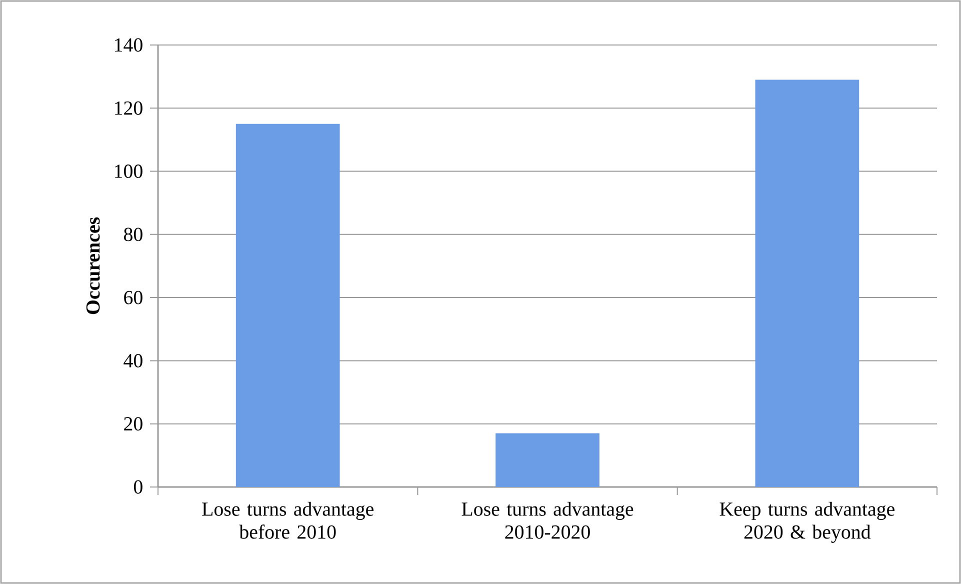  Describe the element at coordinates (133, 235) in the screenshot. I see `y-tick-label: 80` at that location.